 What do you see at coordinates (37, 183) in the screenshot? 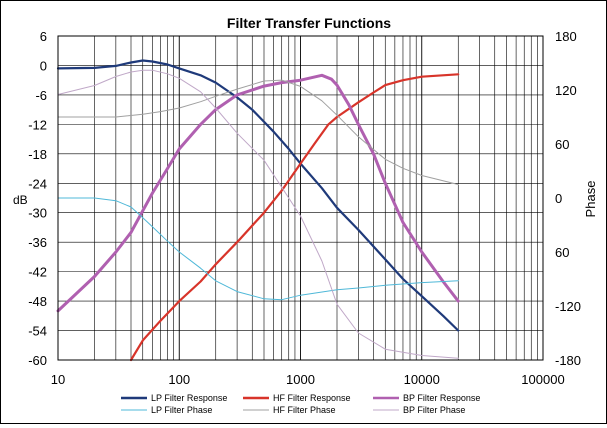
I see `y-tick-label: -24` at bounding box center [37, 183].